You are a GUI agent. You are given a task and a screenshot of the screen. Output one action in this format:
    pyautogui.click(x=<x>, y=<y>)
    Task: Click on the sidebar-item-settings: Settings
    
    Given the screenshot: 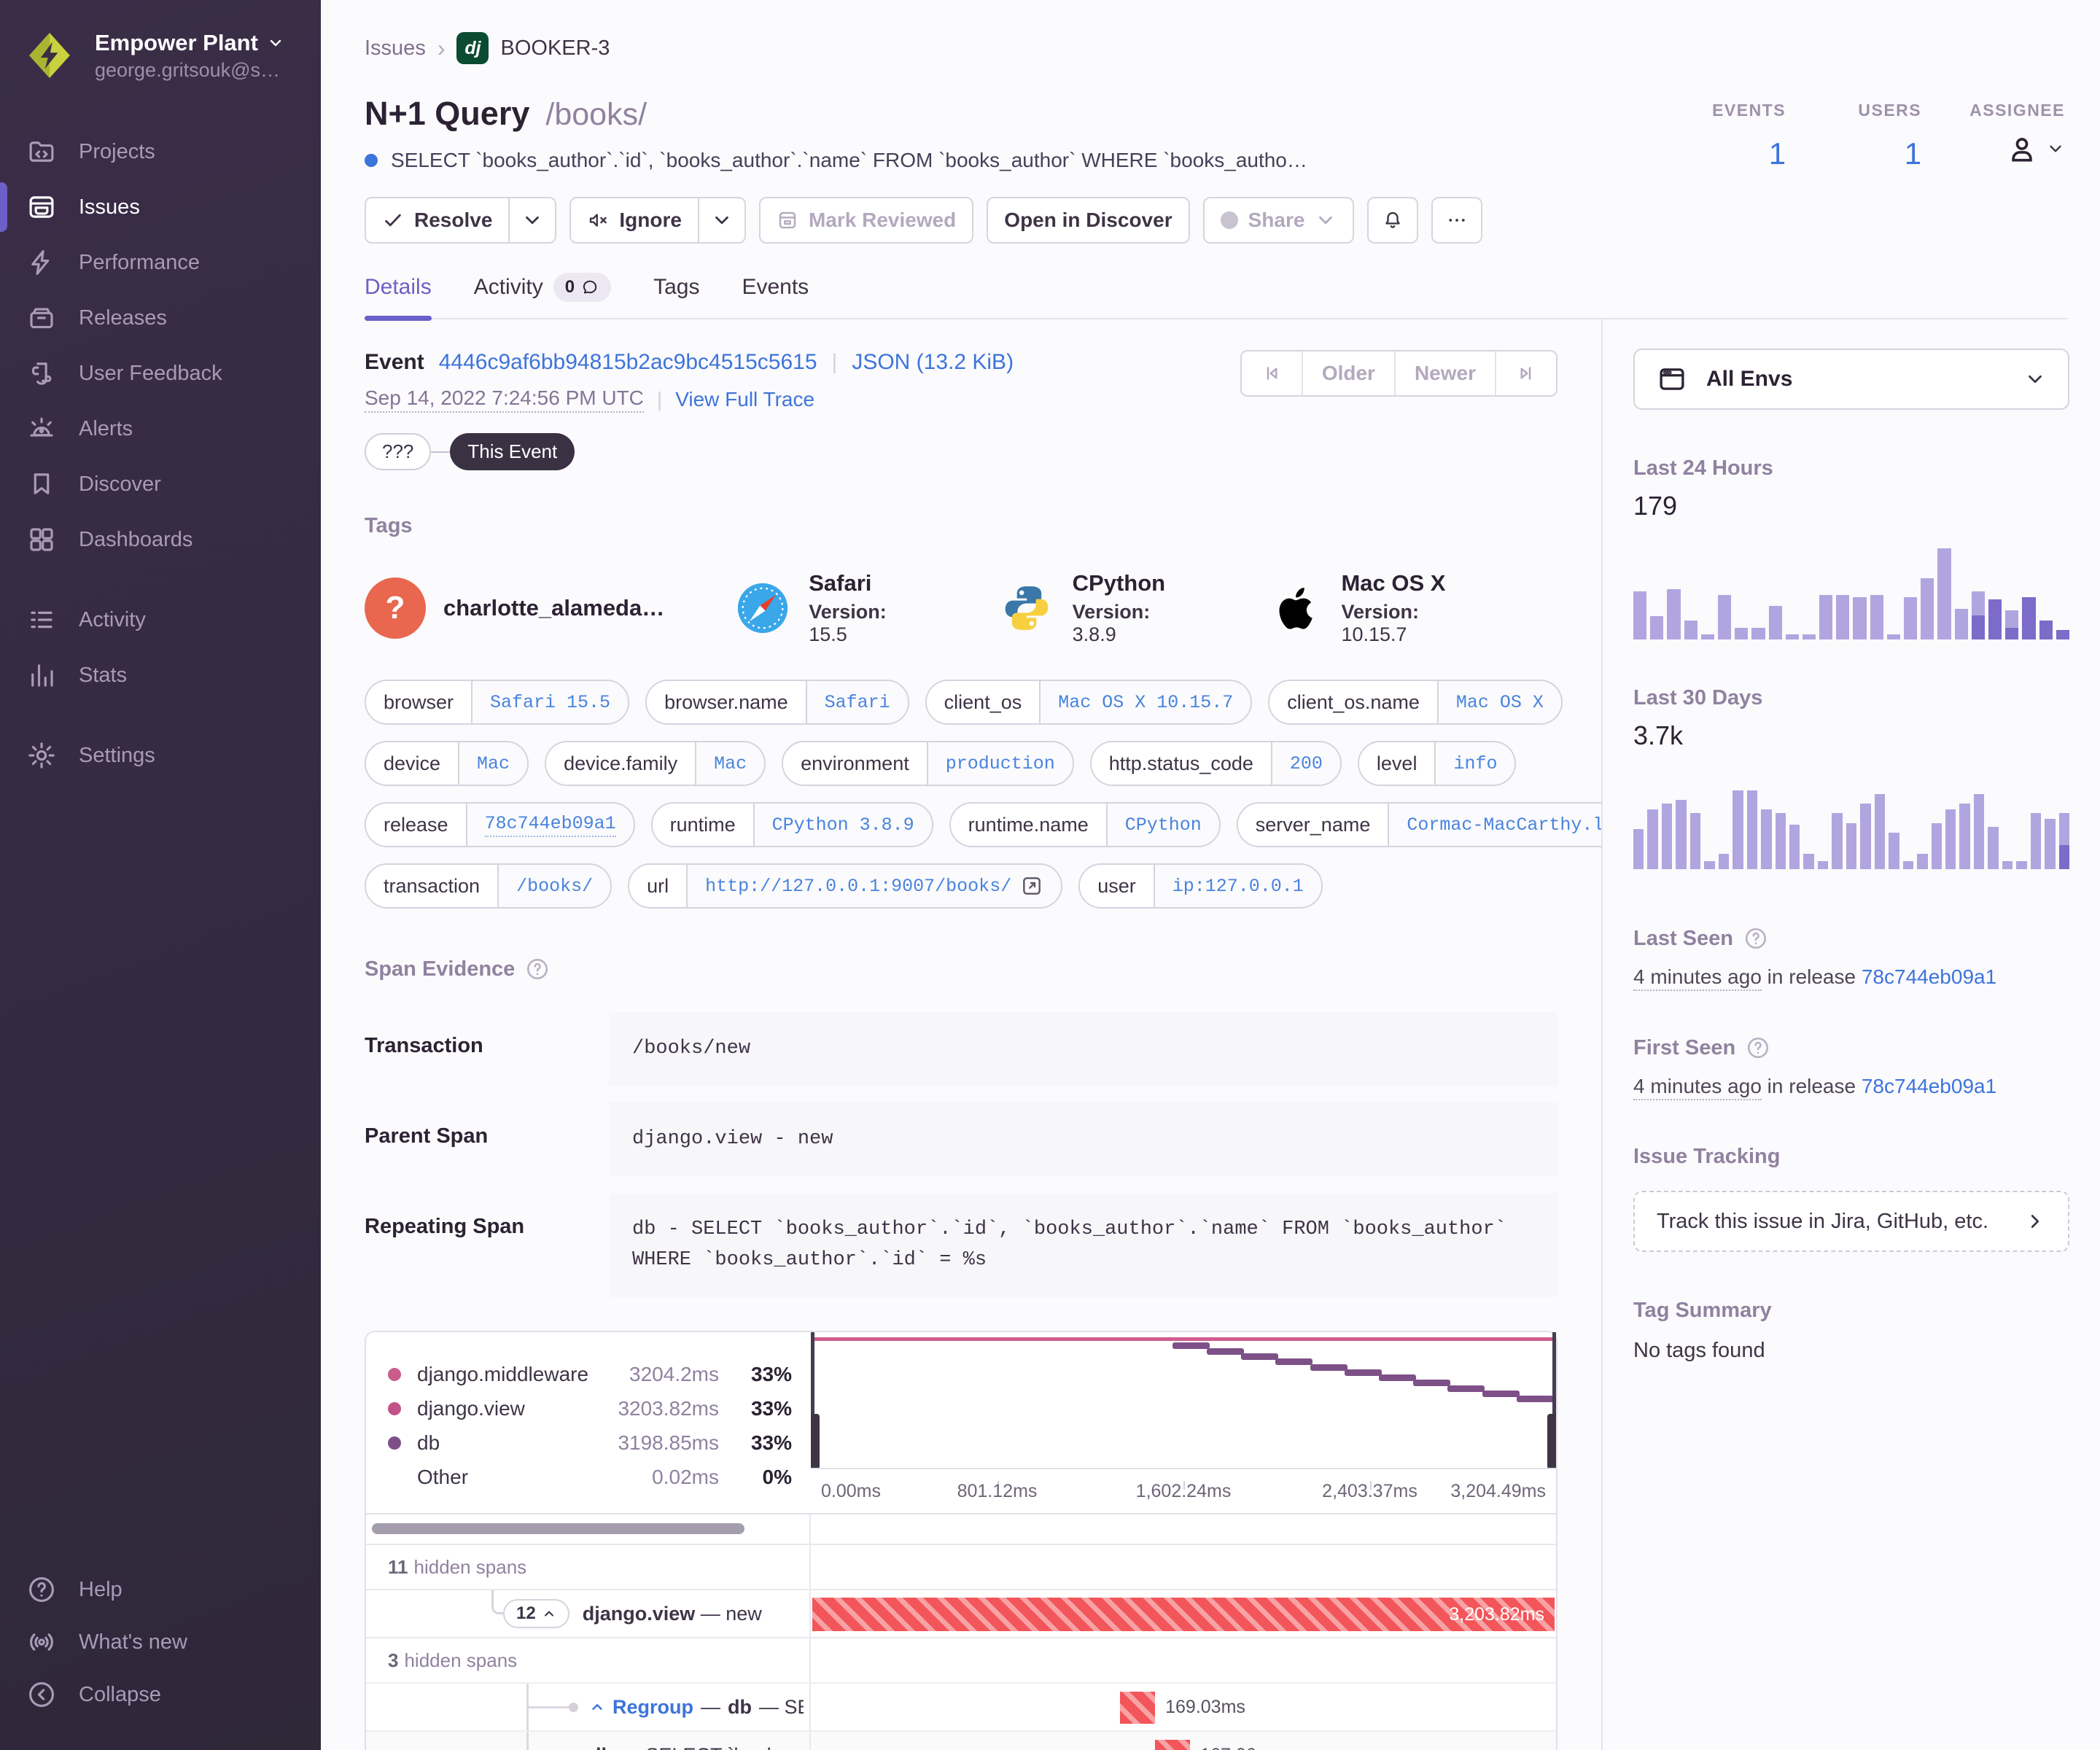 What is the action you would take?
    pyautogui.click(x=160, y=755)
    